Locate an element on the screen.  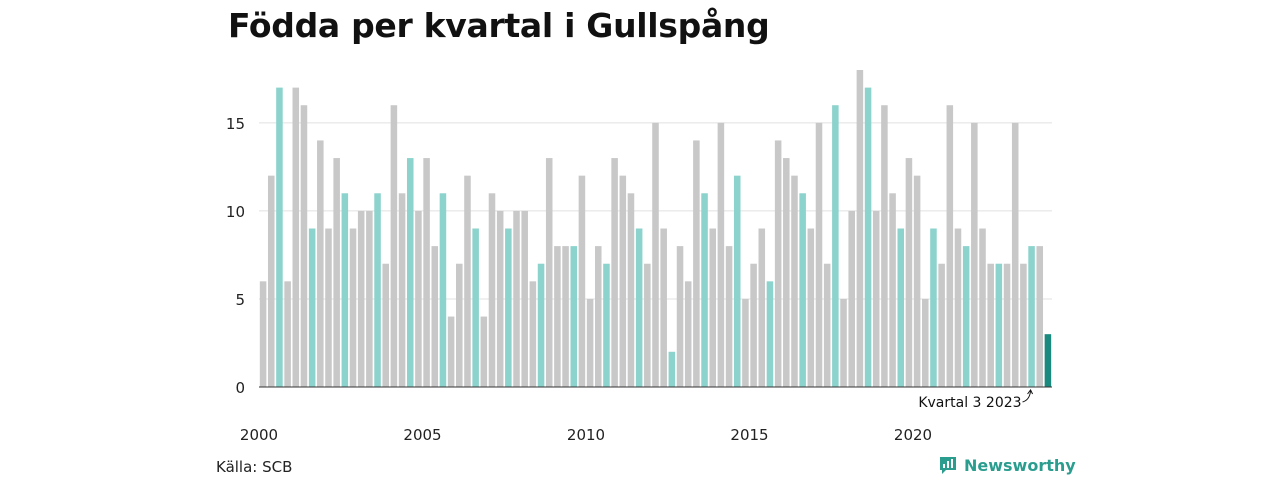
x-tick-label: 2020 is located at coordinates (913, 435).